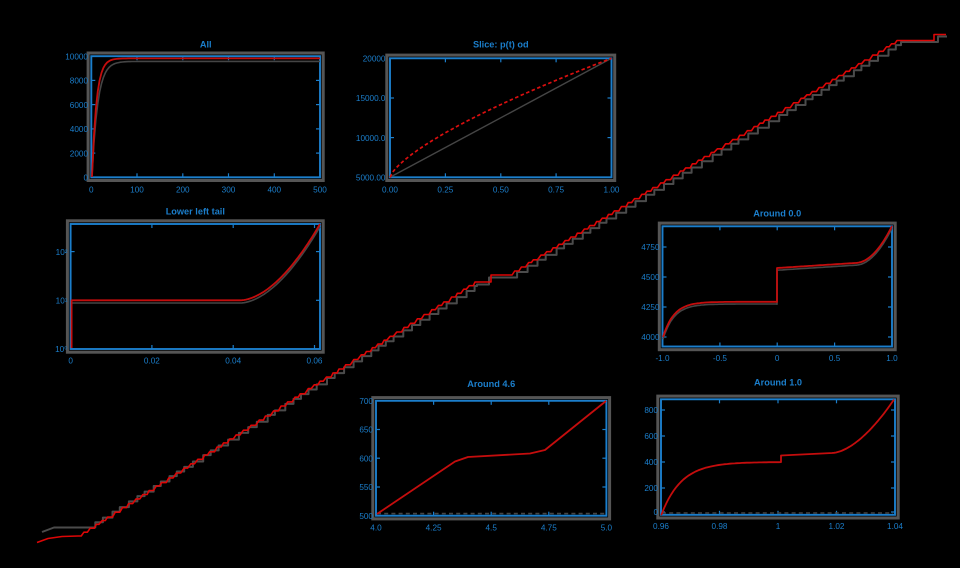  Describe the element at coordinates (434, 528) in the screenshot. I see `svg-text: 4.25` at that location.